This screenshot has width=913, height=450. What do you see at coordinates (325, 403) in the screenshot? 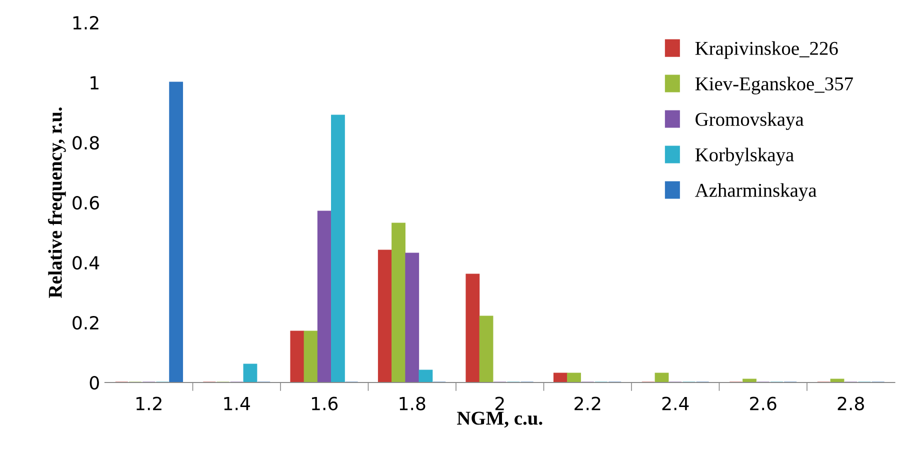
I see `x-tick-label: 1.6` at bounding box center [325, 403].